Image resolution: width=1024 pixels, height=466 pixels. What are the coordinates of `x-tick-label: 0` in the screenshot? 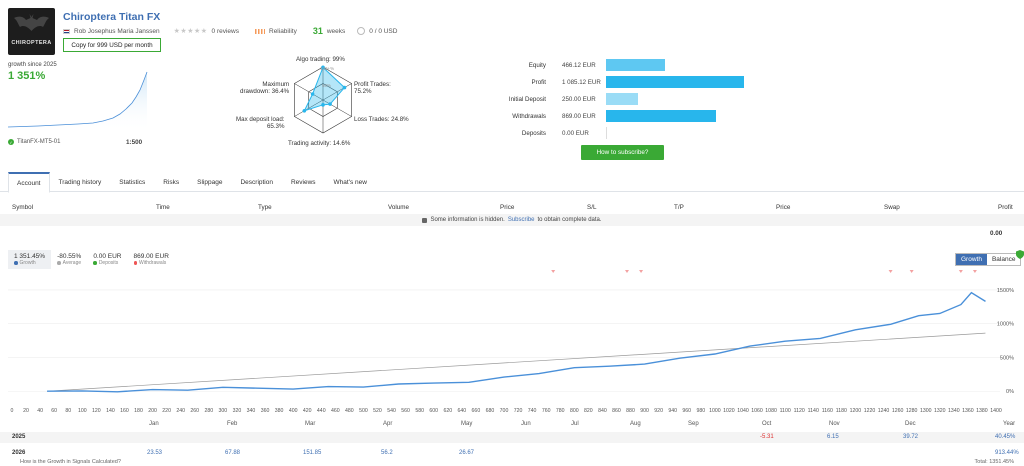 It's located at (12, 411).